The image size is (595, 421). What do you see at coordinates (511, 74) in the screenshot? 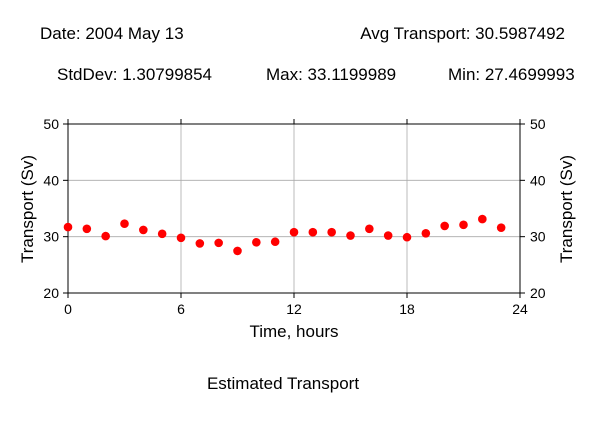
I see `min-label: Min: 27.4699993` at bounding box center [511, 74].